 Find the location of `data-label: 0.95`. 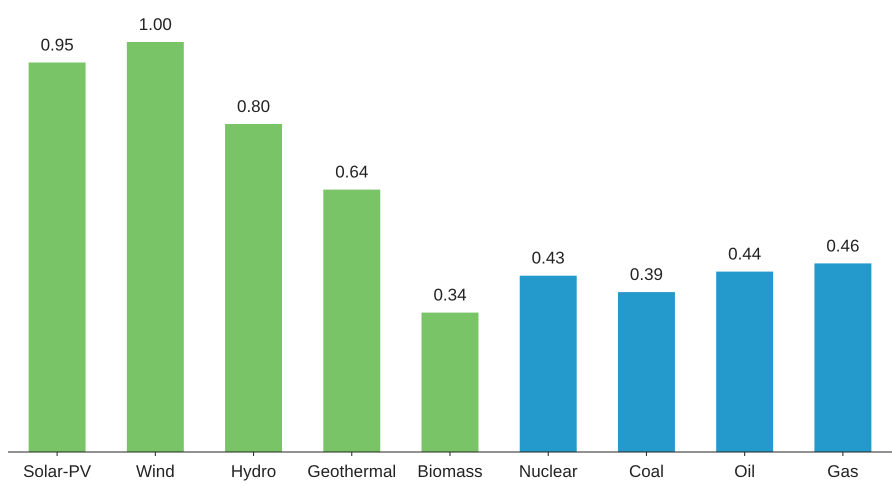

data-label: 0.95 is located at coordinates (57, 45).